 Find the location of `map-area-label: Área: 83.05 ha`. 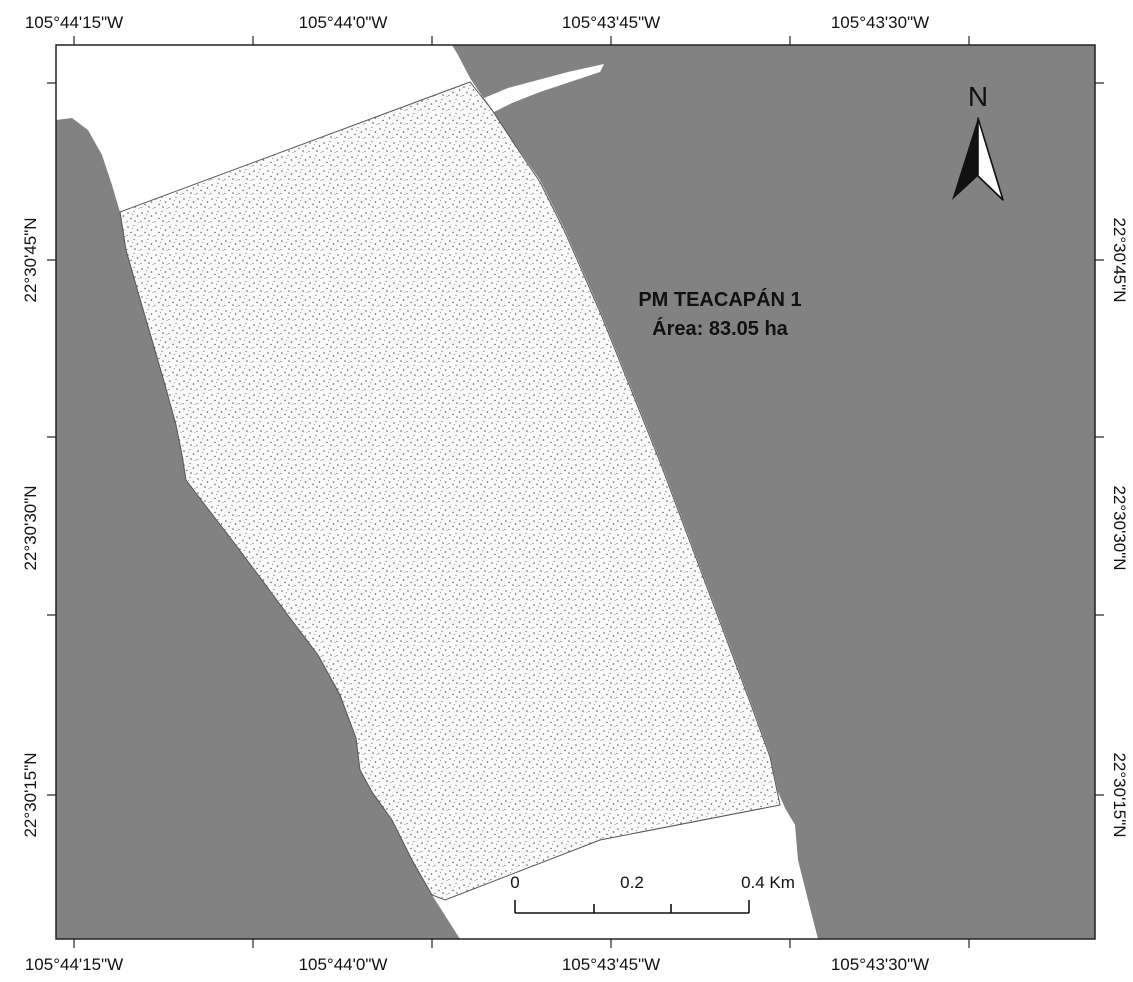

map-area-label: Área: 83.05 ha is located at coordinates (720, 328).